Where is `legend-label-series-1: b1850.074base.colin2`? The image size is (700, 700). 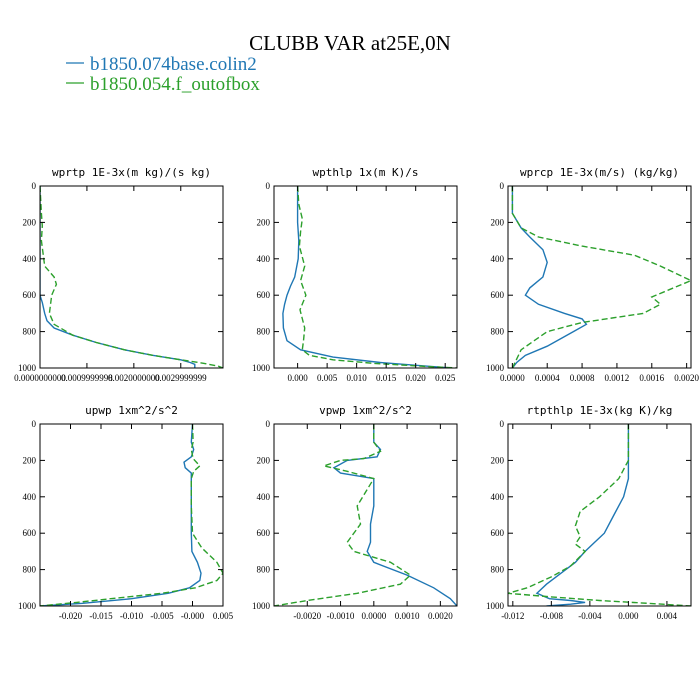
legend-label-series-1: b1850.074base.colin2 is located at coordinates (173, 64).